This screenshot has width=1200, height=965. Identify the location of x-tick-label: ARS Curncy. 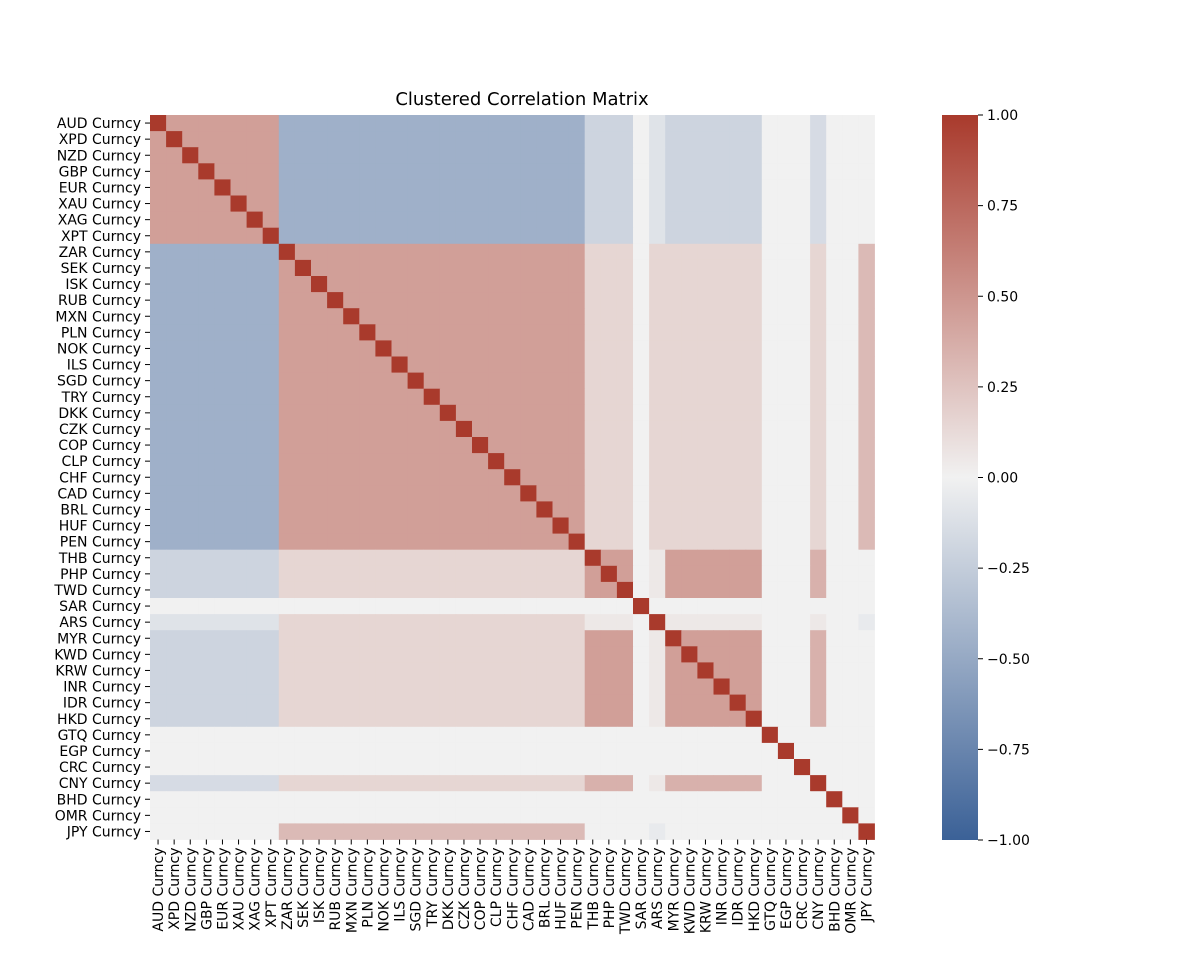
(658, 889).